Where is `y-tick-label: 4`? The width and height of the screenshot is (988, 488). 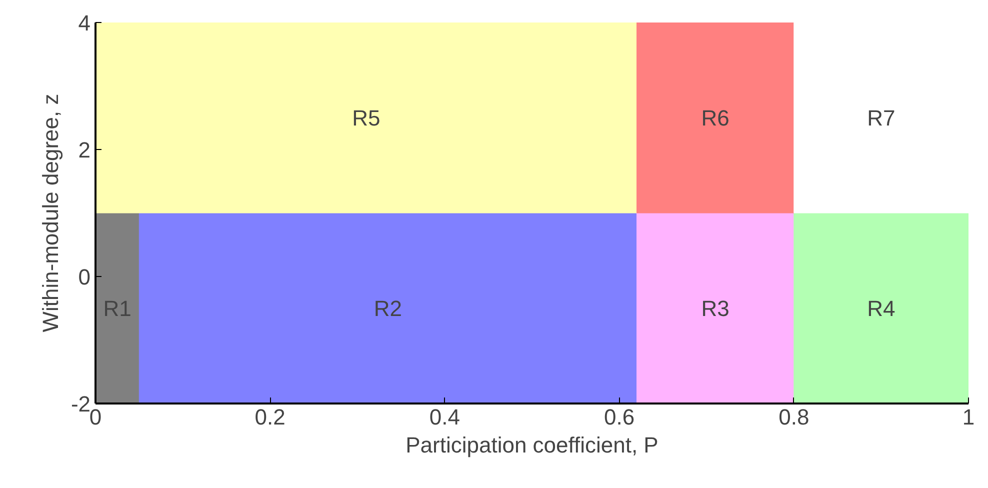 y-tick-label: 4 is located at coordinates (84, 23).